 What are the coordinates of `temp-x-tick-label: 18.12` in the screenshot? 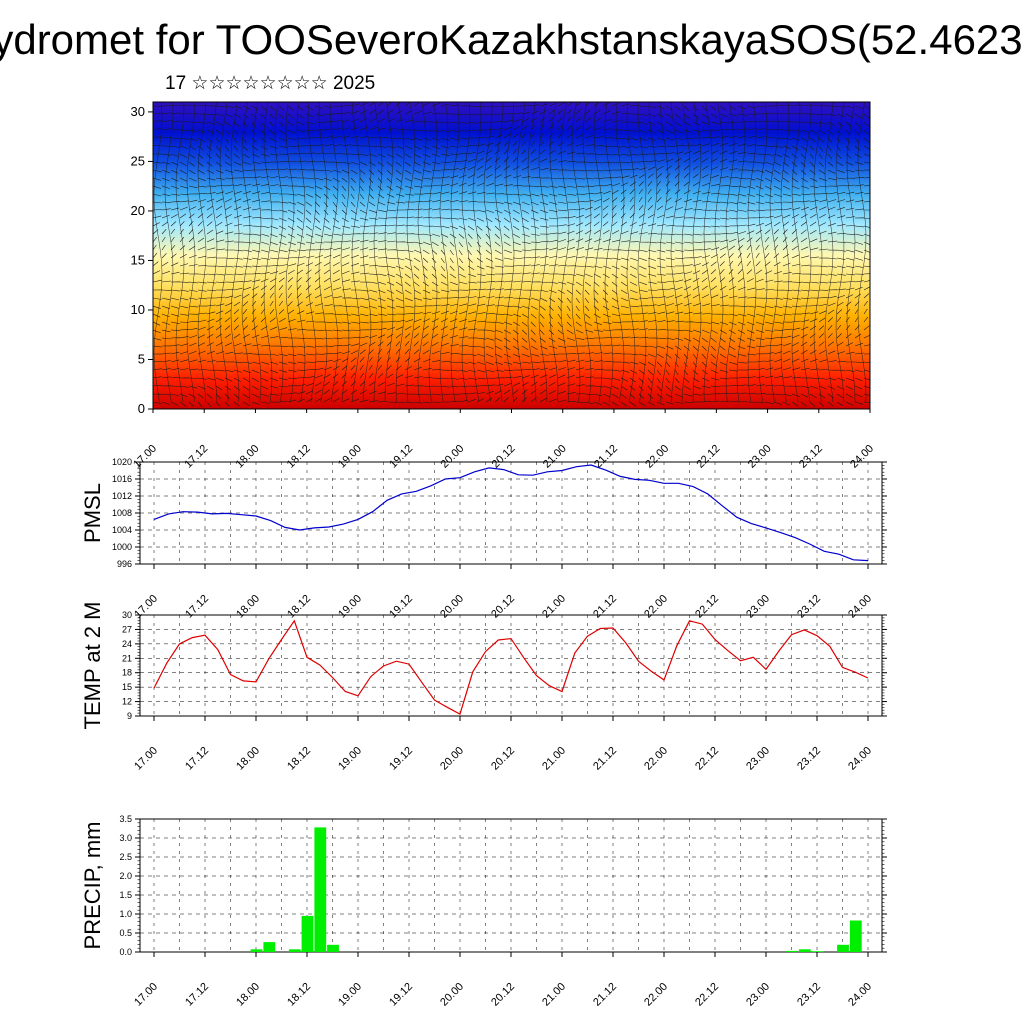 It's located at (299, 759).